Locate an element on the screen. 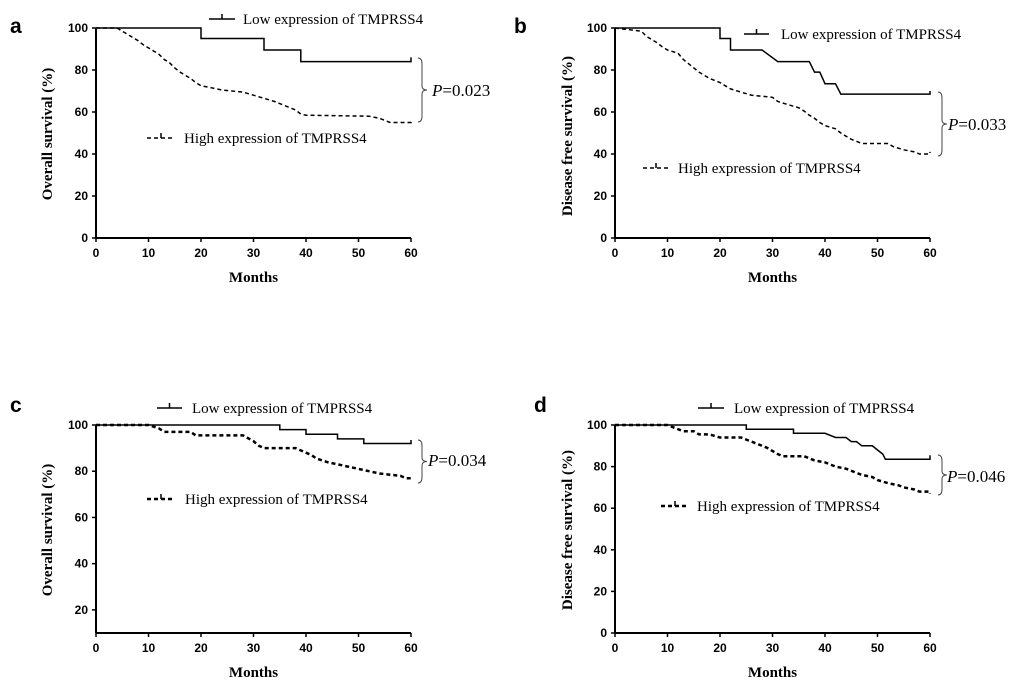 This screenshot has width=1024, height=689. p-value-annotation: P=0.033 is located at coordinates (976, 124).